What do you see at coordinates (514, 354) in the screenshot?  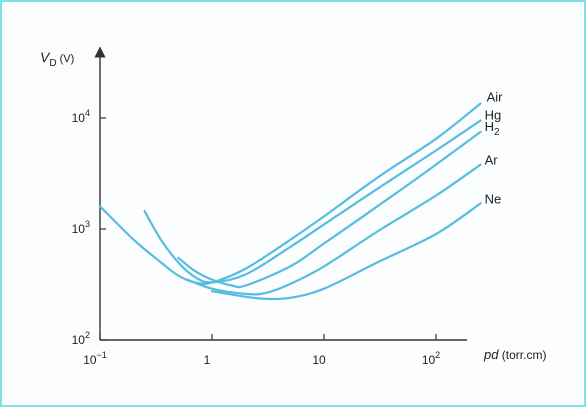 I see `x-axis-label: pd (torr.cm)` at bounding box center [514, 354].